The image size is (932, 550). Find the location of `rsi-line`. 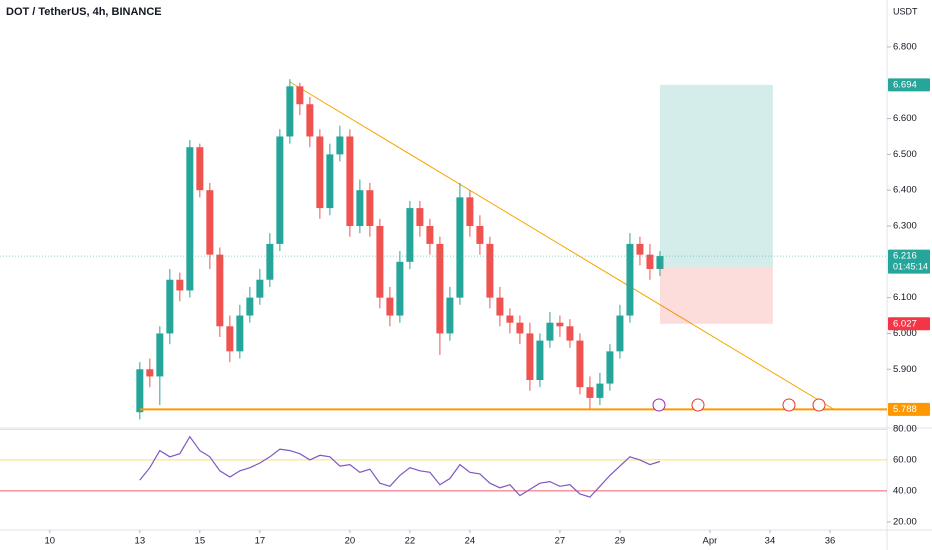

rsi-line is located at coordinates (400, 466).